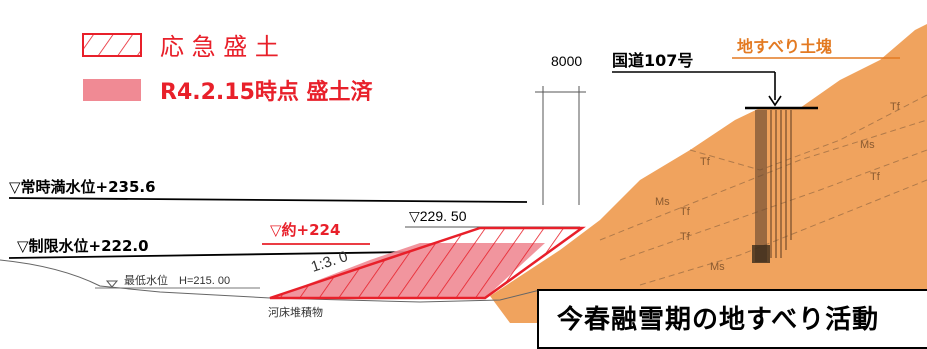 This screenshot has height=349, width=927. I want to click on restricted-water-level-line, so click(209, 255).